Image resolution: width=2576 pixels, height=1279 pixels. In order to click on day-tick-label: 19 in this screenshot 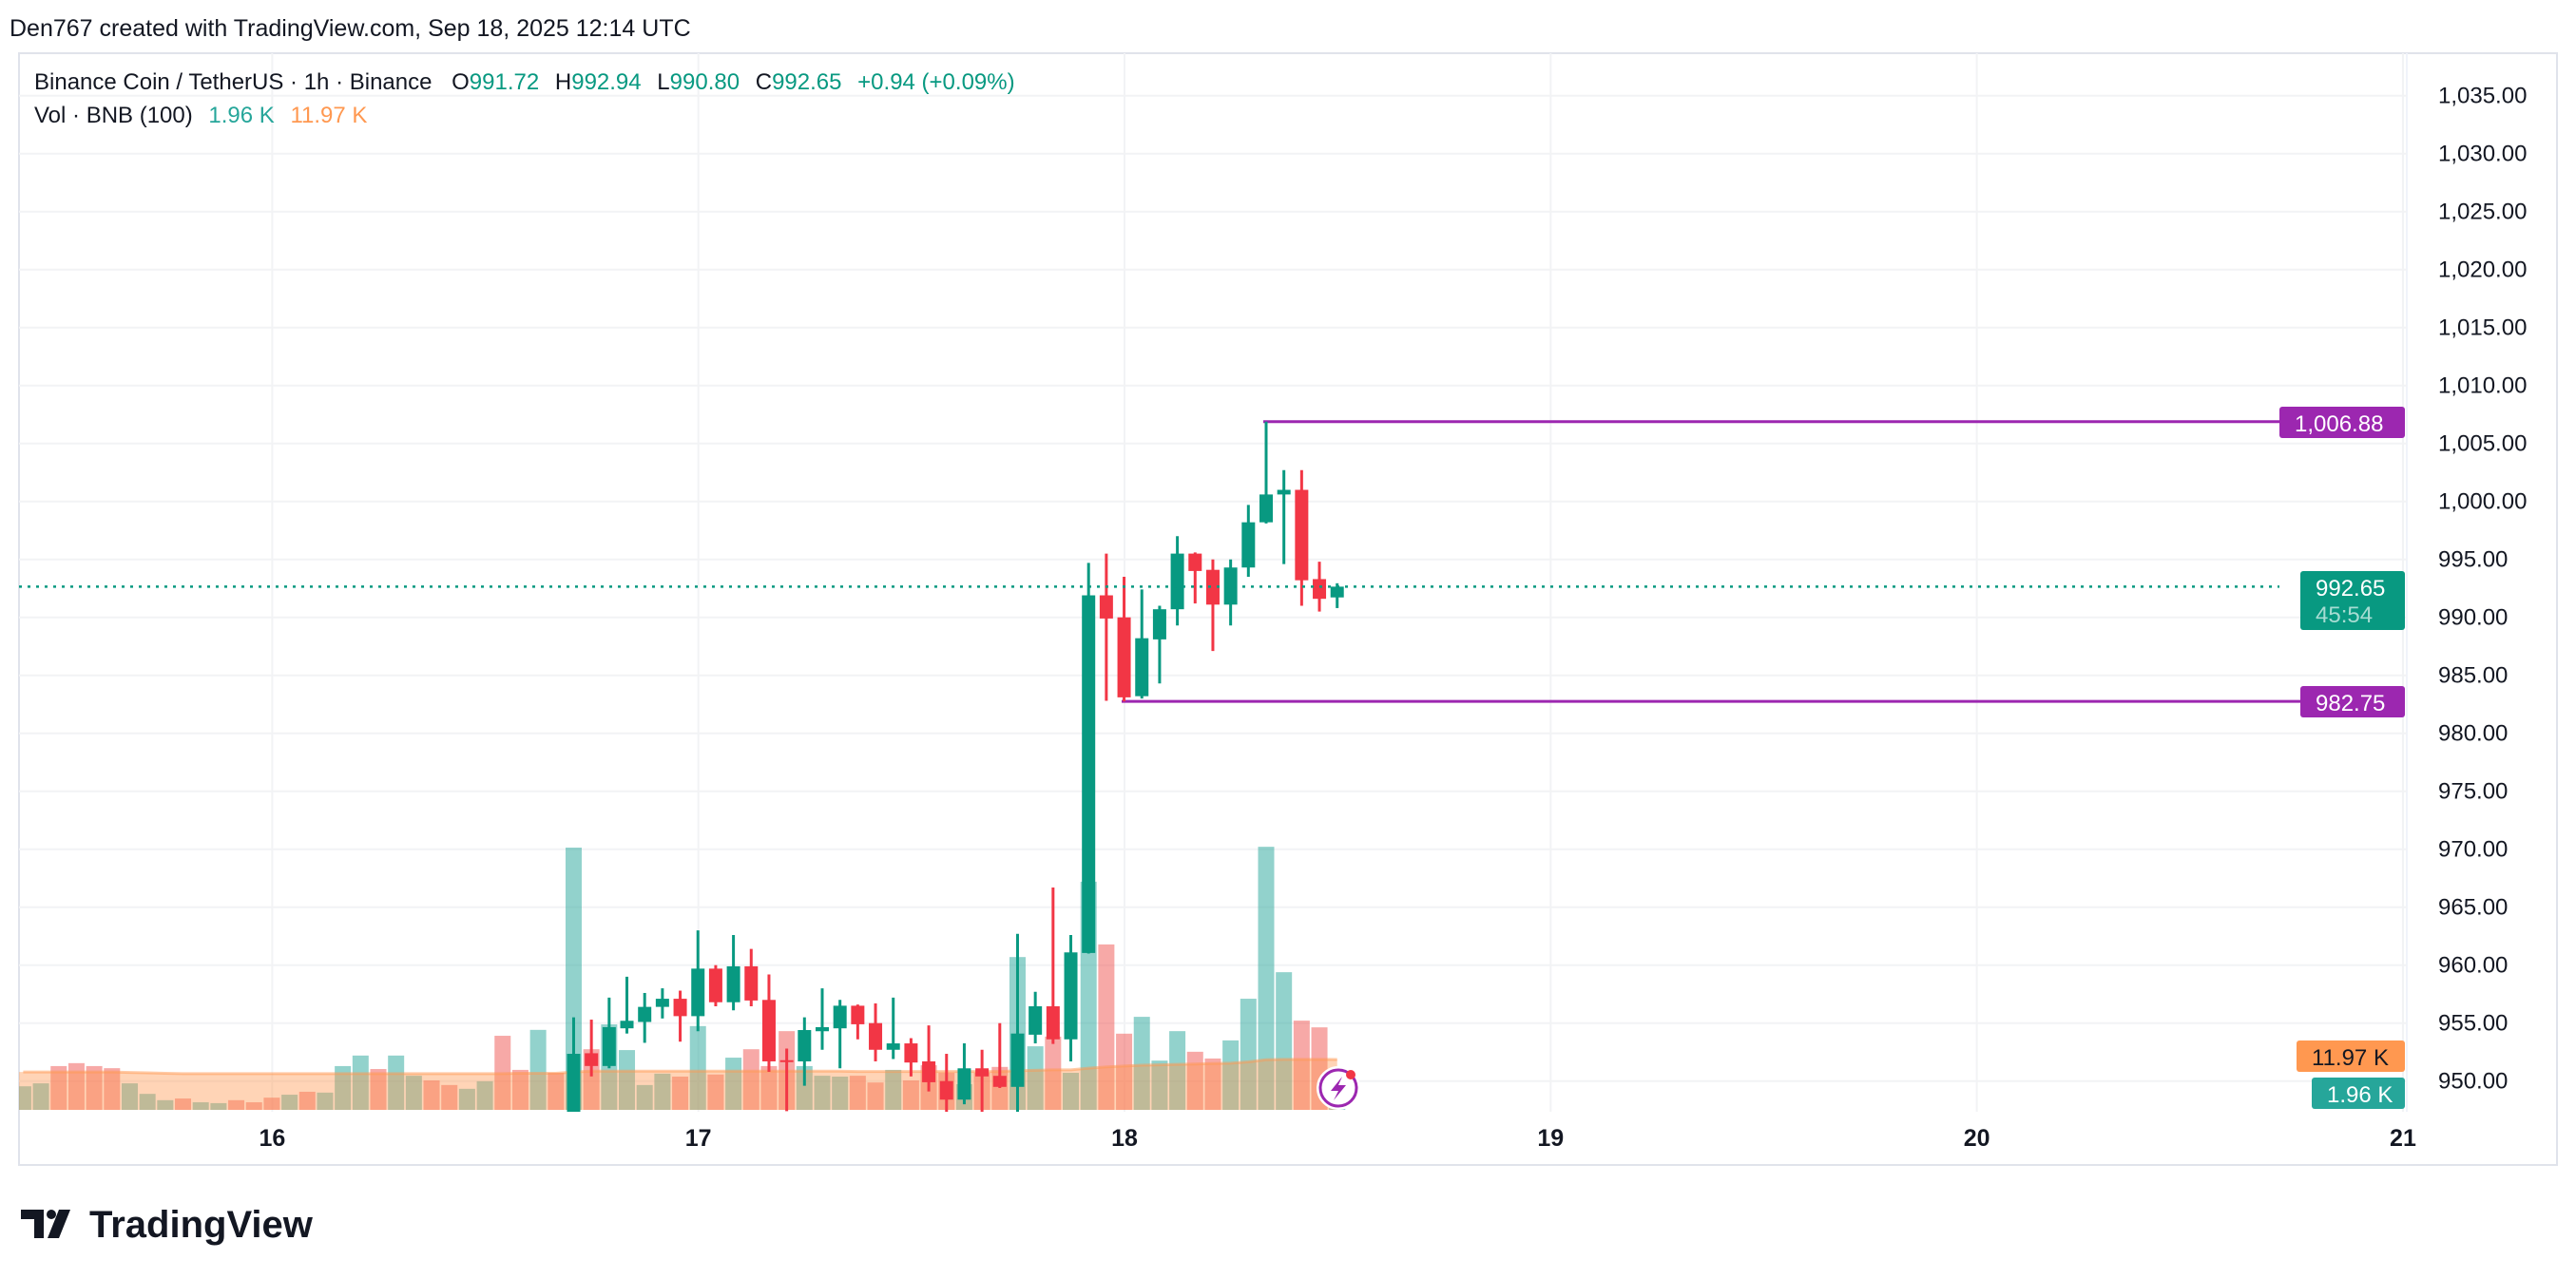, I will do `click(1551, 1139)`.